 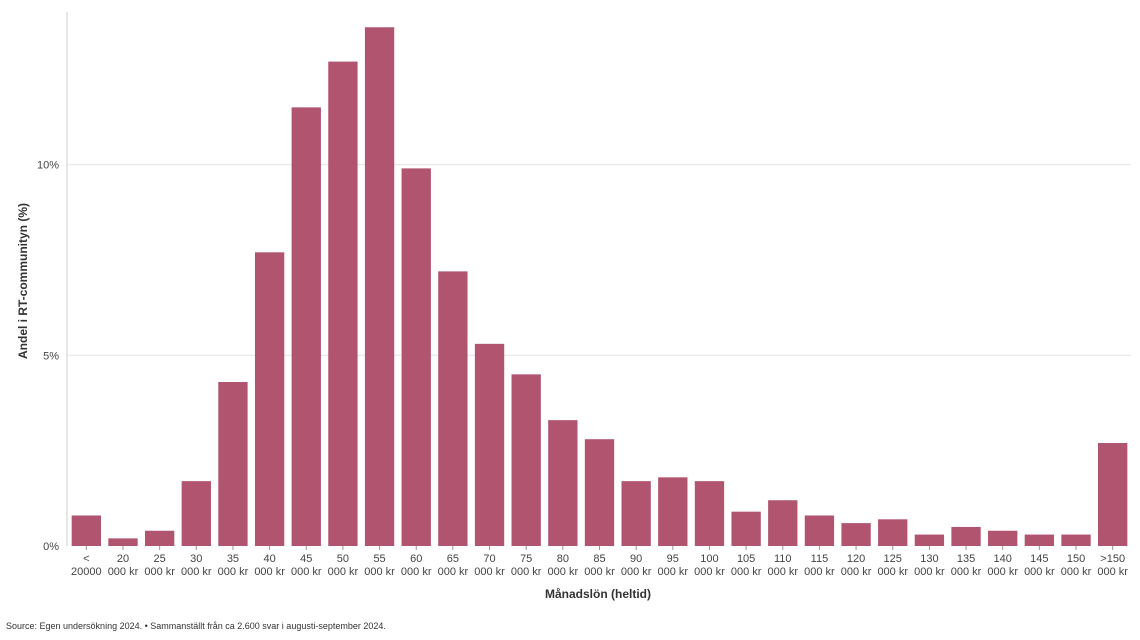 I want to click on x-tick-label-line: 80, so click(x=563, y=559).